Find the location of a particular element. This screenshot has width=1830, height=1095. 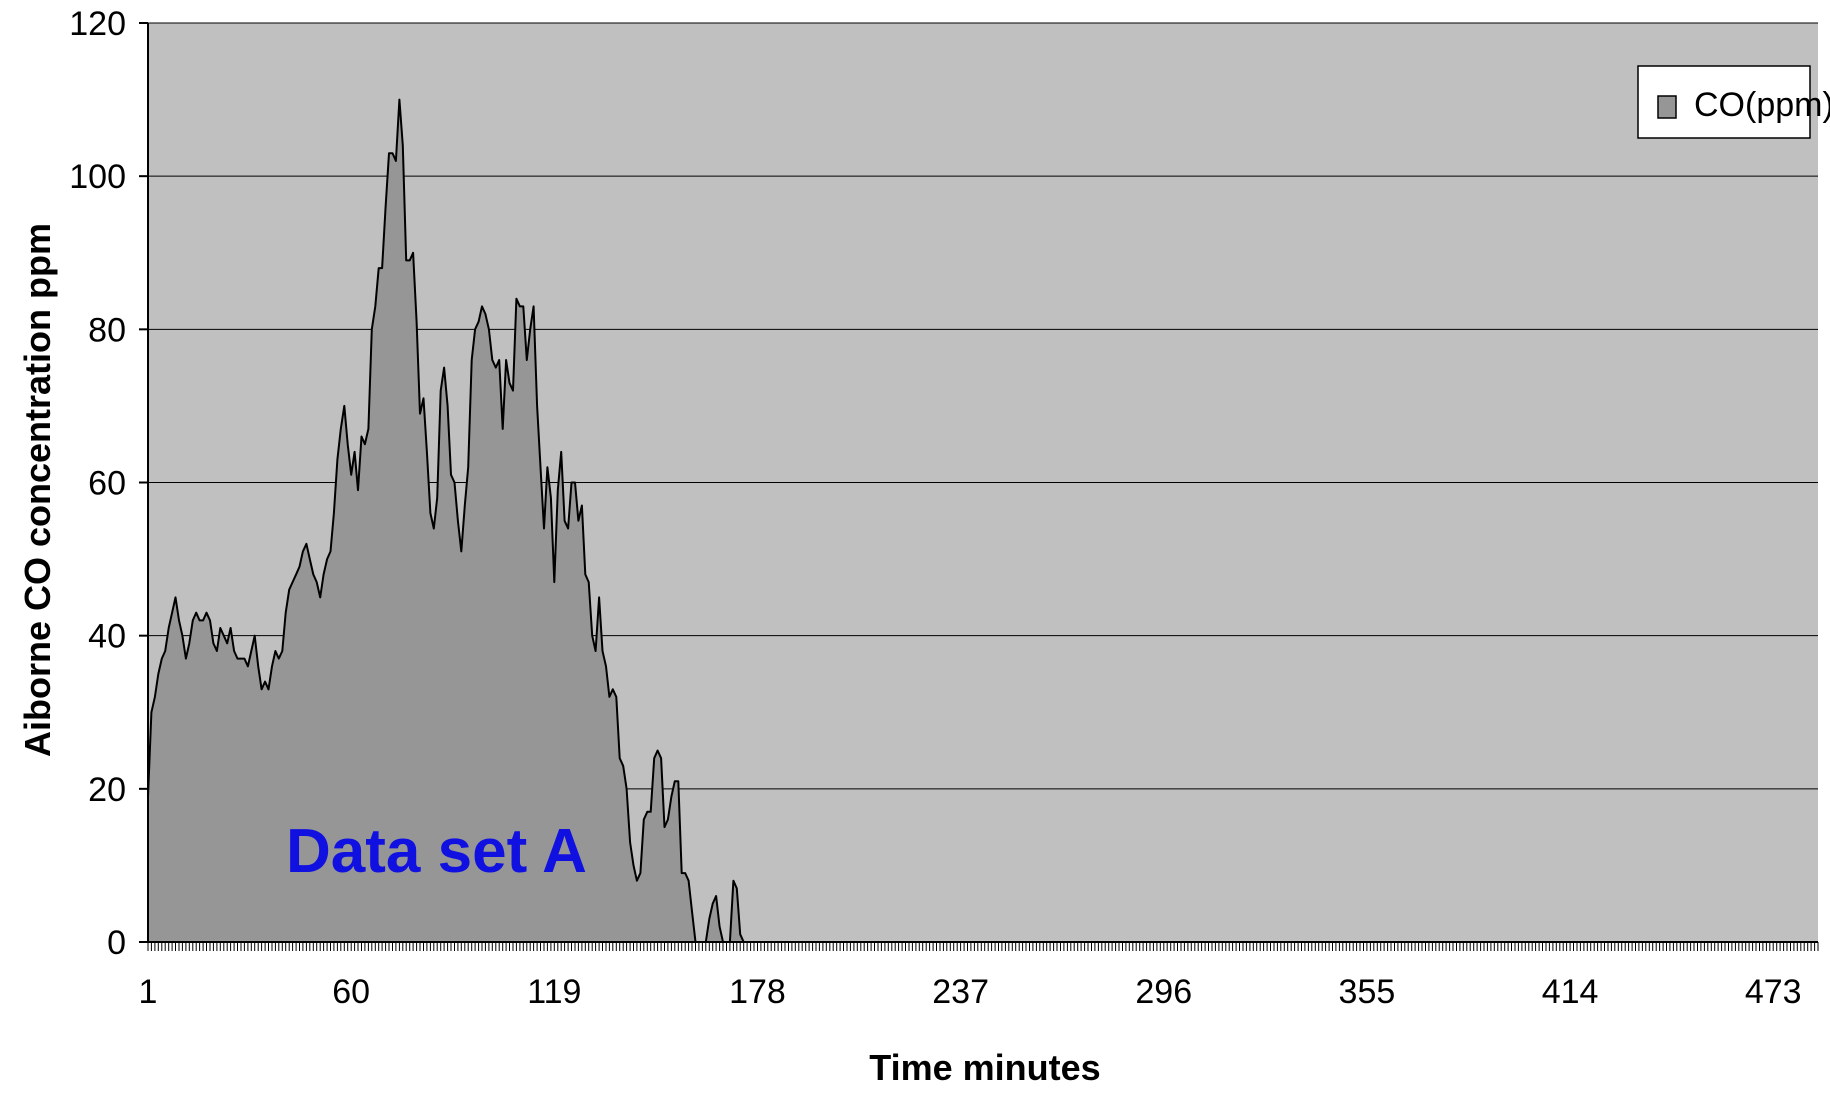

x-tick-labels: 1 60 119 178 237 296 355 414 473 is located at coordinates (970, 992).